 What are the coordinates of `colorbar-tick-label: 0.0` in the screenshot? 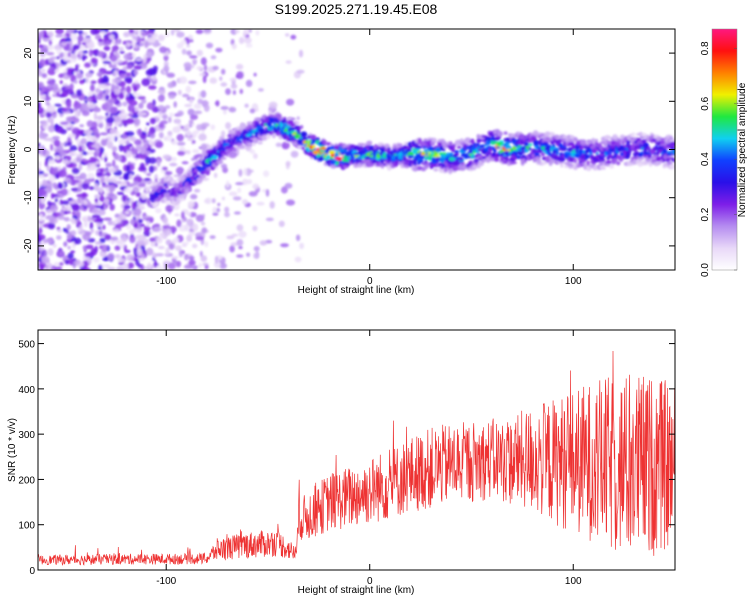 It's located at (705, 270).